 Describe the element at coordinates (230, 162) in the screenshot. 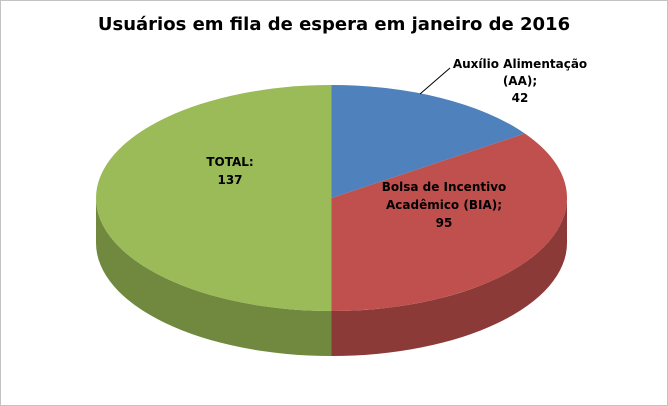

I see `data-label-line: TOTAL:` at that location.